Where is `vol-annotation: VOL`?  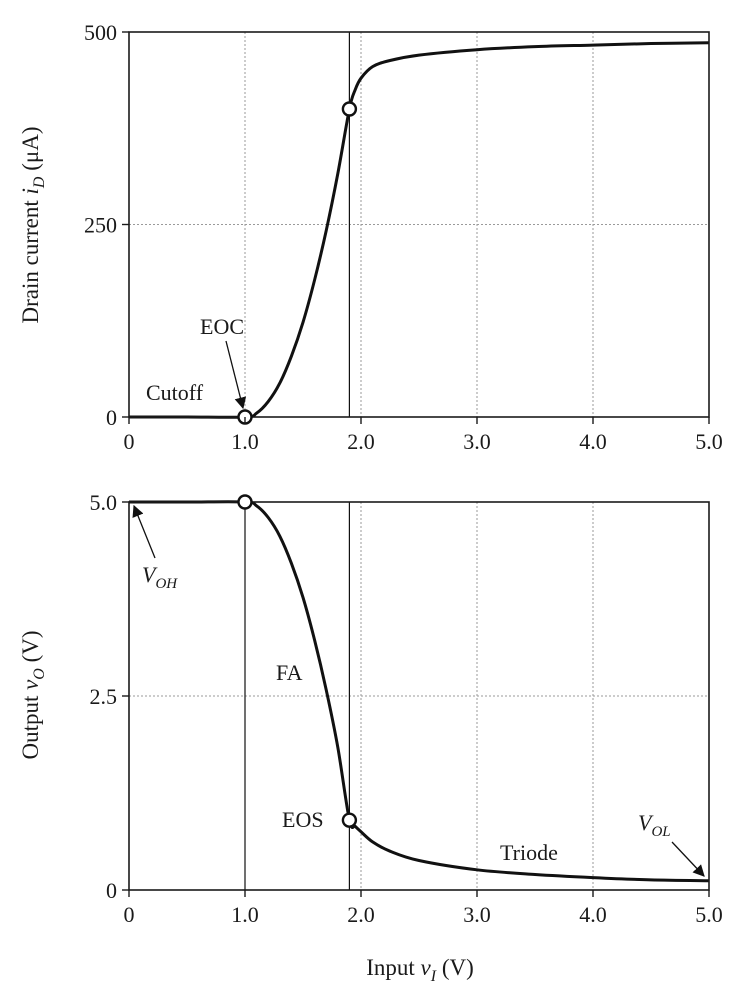
vol-annotation: VOL is located at coordinates (654, 825).